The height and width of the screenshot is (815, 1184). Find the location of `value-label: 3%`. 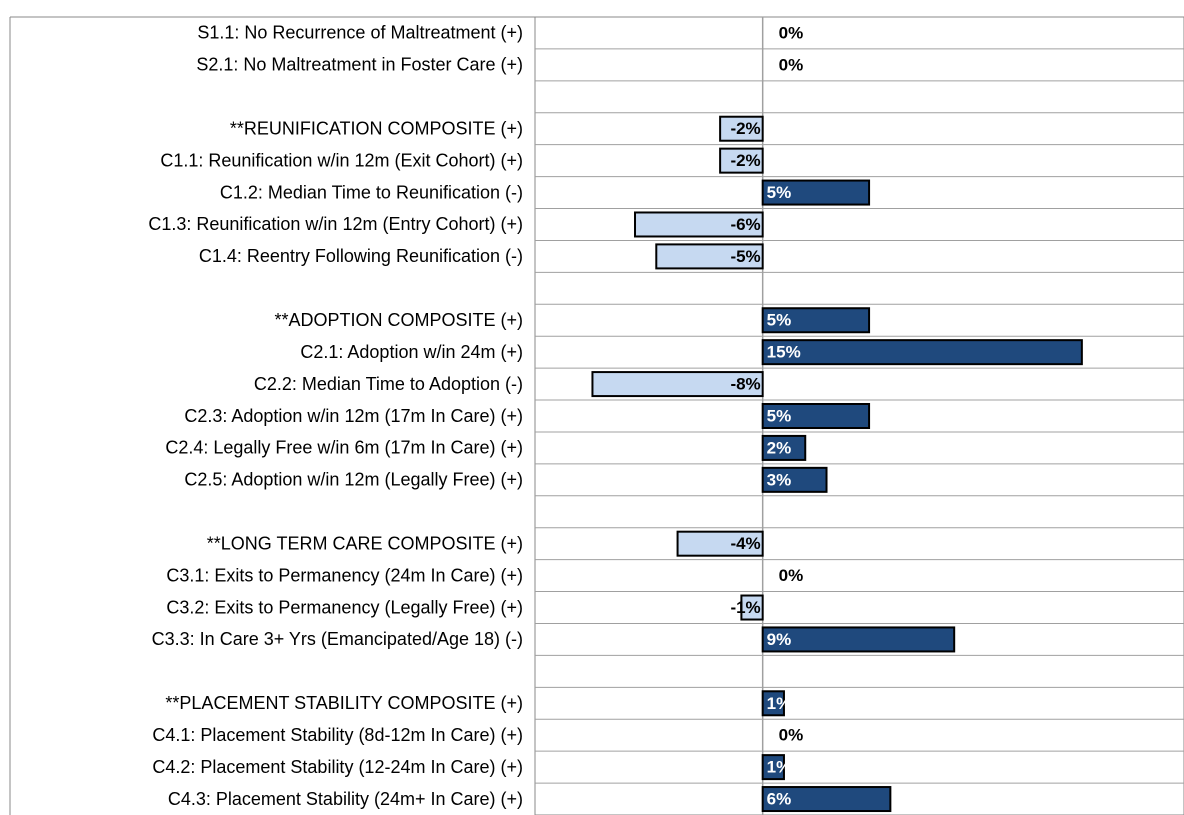

value-label: 3% is located at coordinates (779, 479).